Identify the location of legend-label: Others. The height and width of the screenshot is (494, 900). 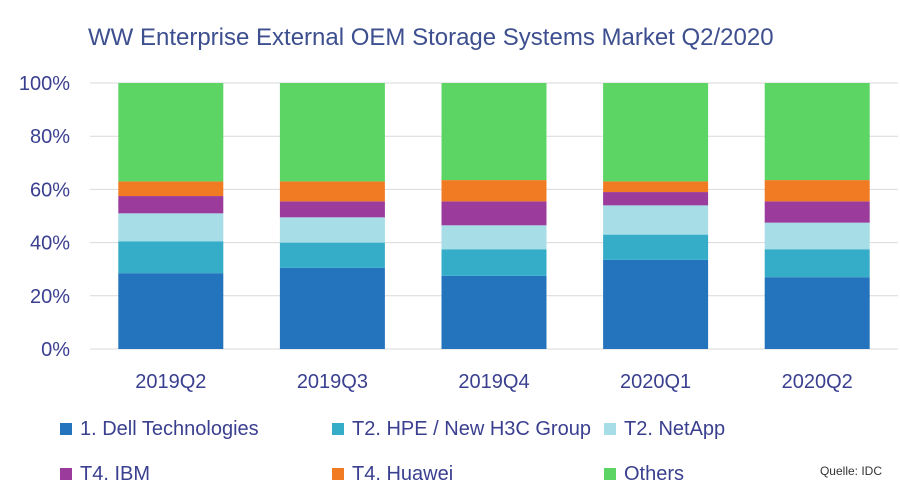
(654, 473).